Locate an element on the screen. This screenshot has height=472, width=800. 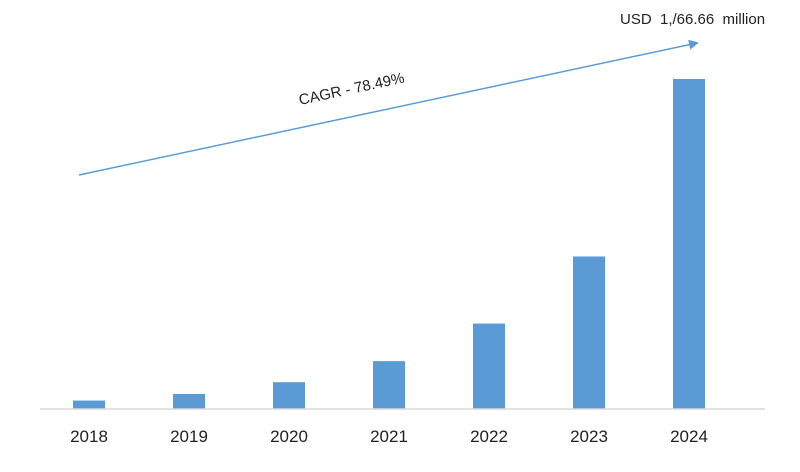
bar-2023 is located at coordinates (589, 332).